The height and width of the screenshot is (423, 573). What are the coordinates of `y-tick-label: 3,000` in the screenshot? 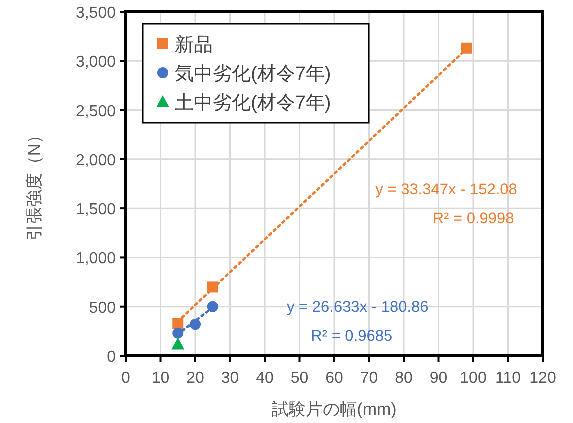 It's located at (96, 63).